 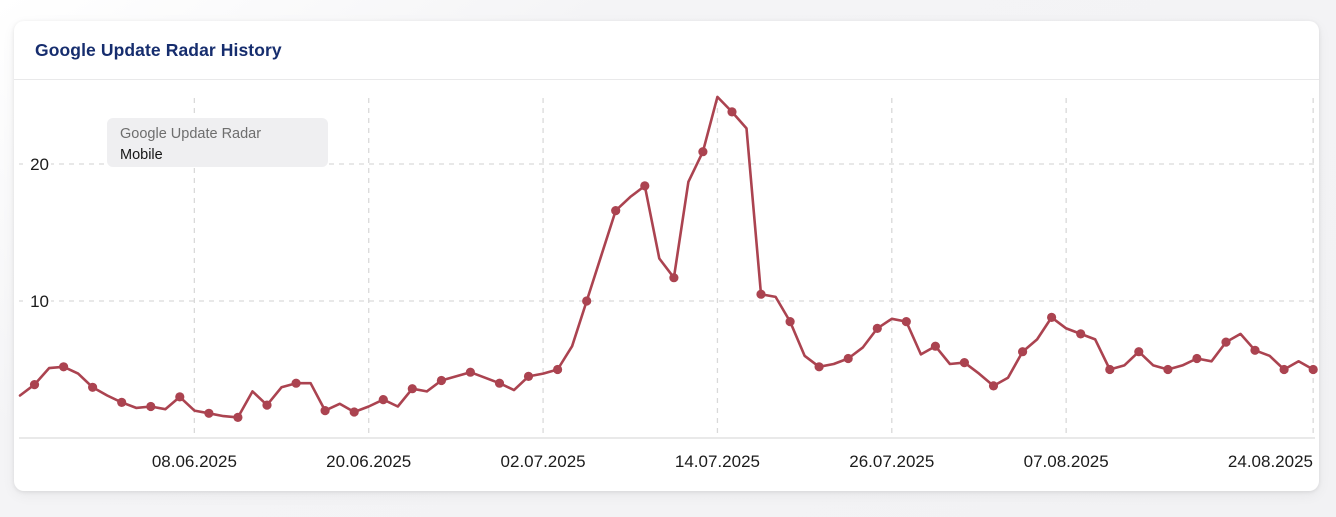 I want to click on x-axis-label: 26.07.2025, so click(x=891, y=461).